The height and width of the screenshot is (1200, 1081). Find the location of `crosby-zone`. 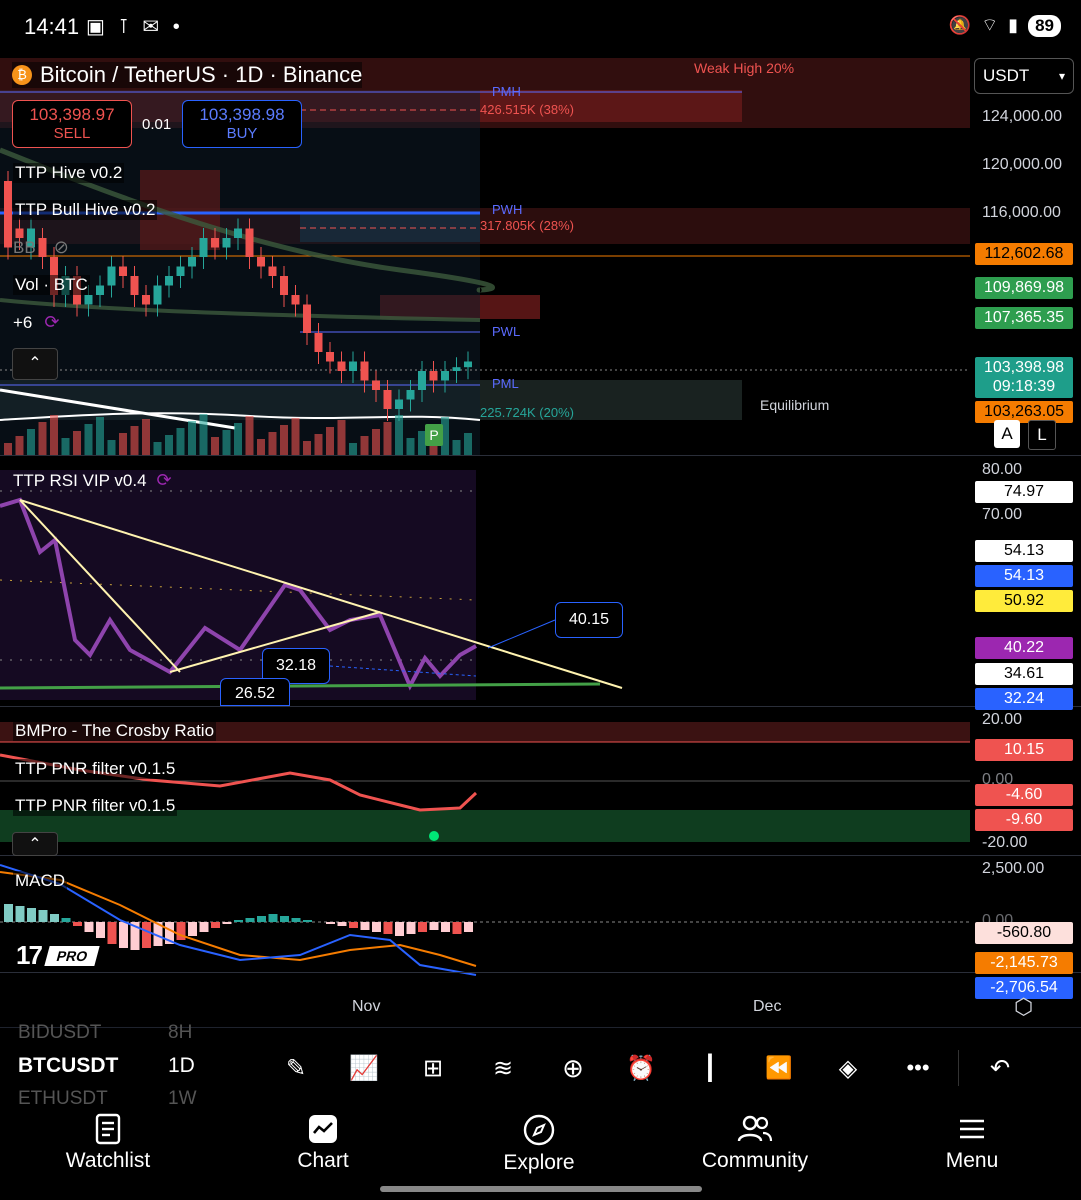

crosby-zone is located at coordinates (485, 732).